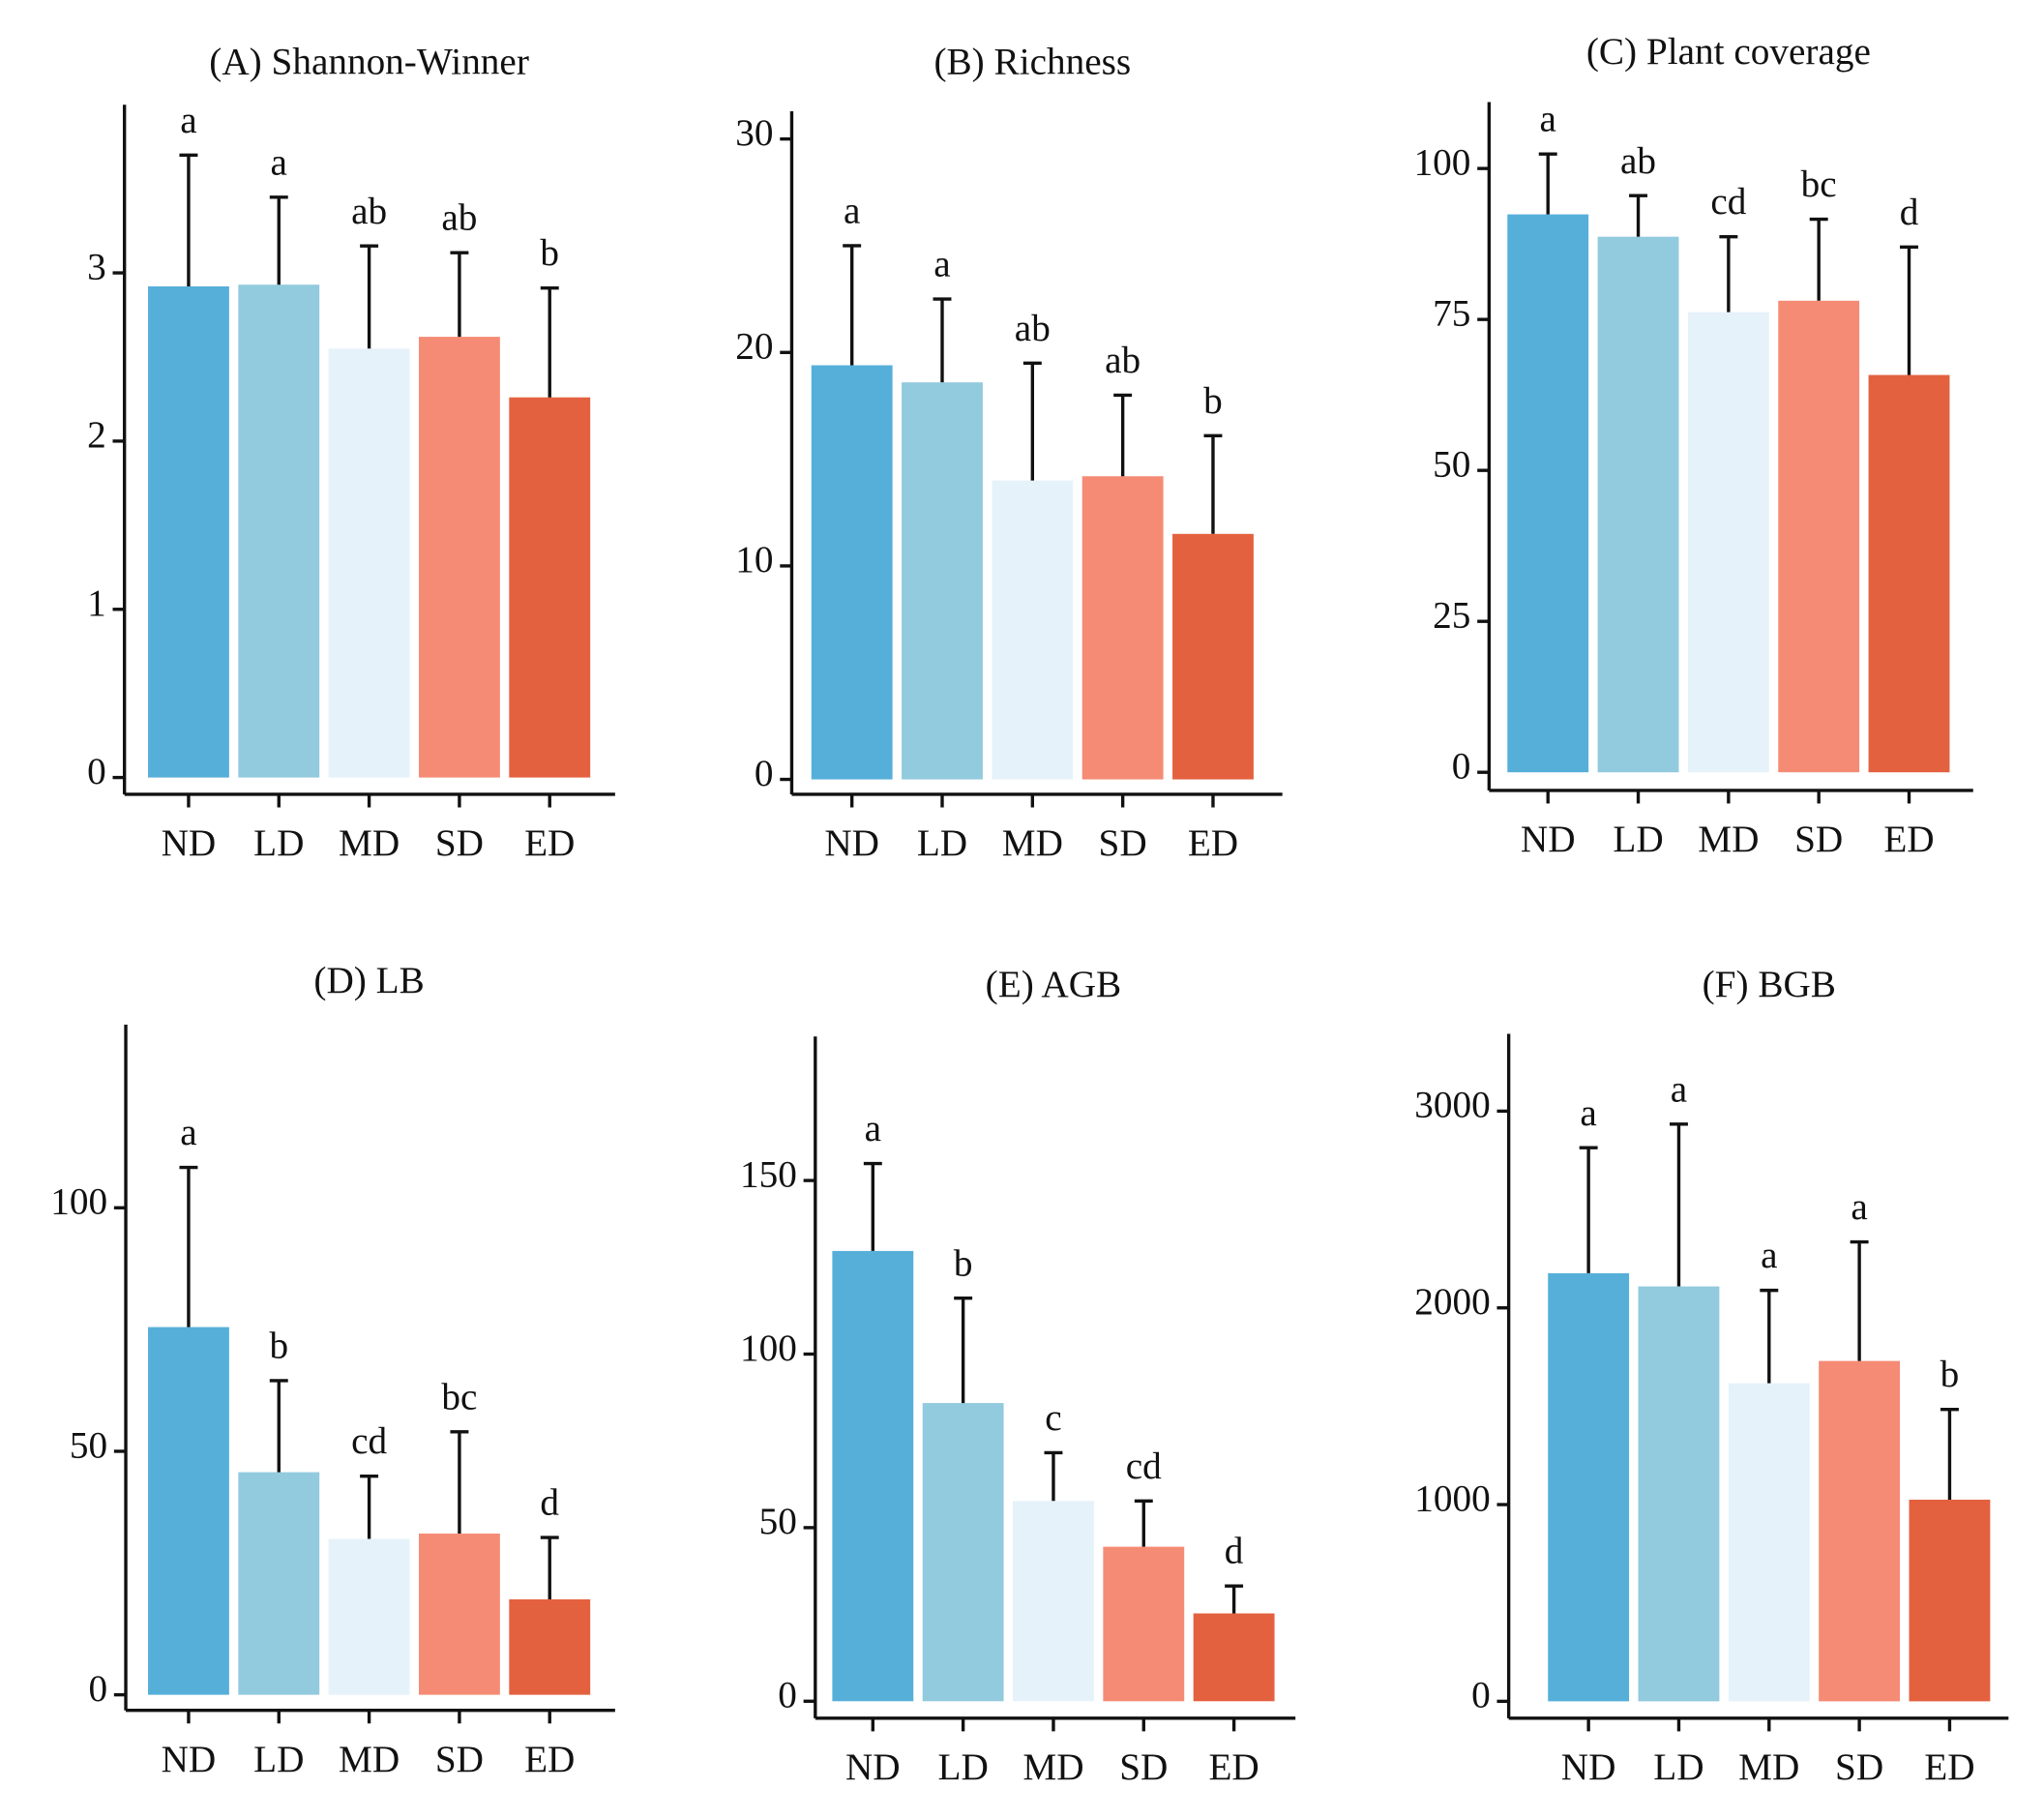 Image resolution: width=2044 pixels, height=1819 pixels. What do you see at coordinates (369, 62) in the screenshot?
I see `chart-title: (A) Shannon-Winner` at bounding box center [369, 62].